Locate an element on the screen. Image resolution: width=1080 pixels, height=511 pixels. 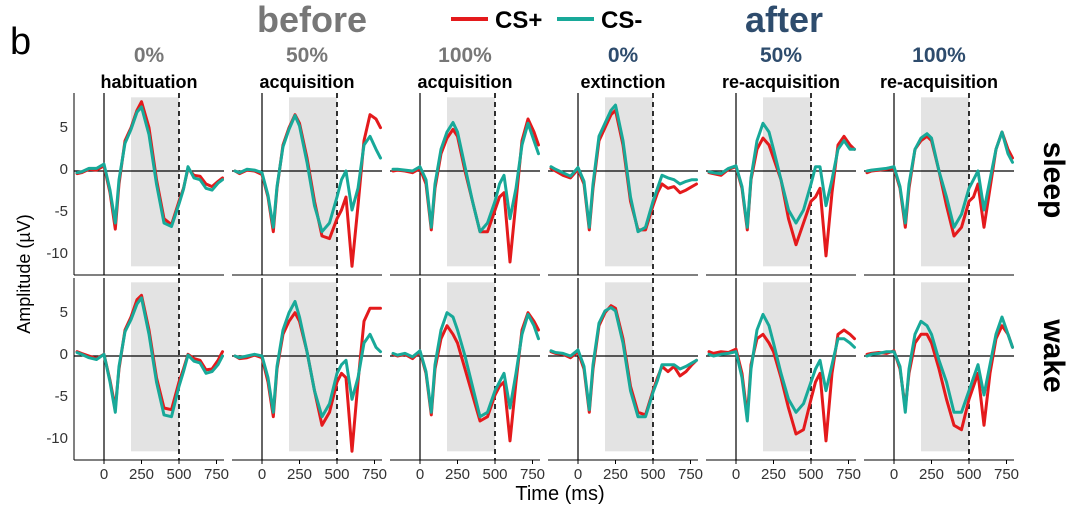
panel-wake-5: 0 250 500 750 is located at coordinates (941, 380).